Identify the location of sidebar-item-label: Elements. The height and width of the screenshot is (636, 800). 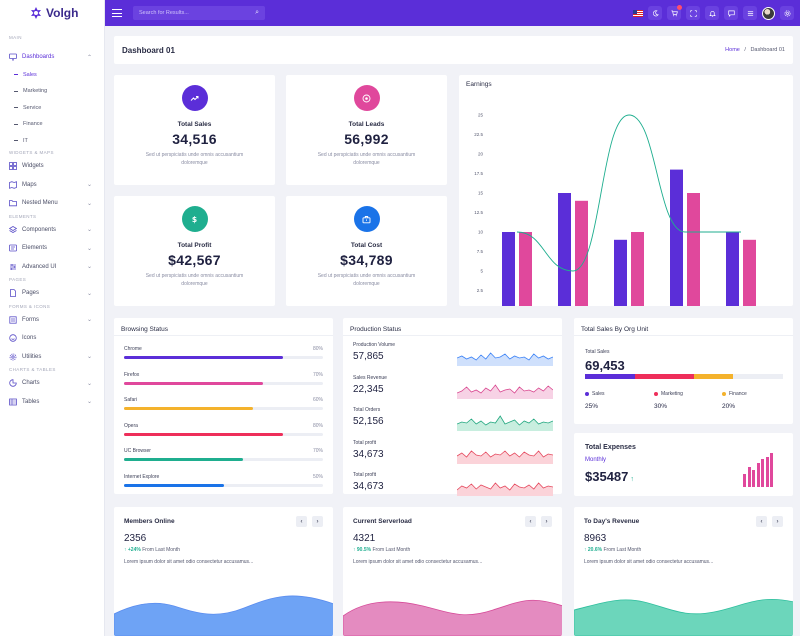
(35, 248).